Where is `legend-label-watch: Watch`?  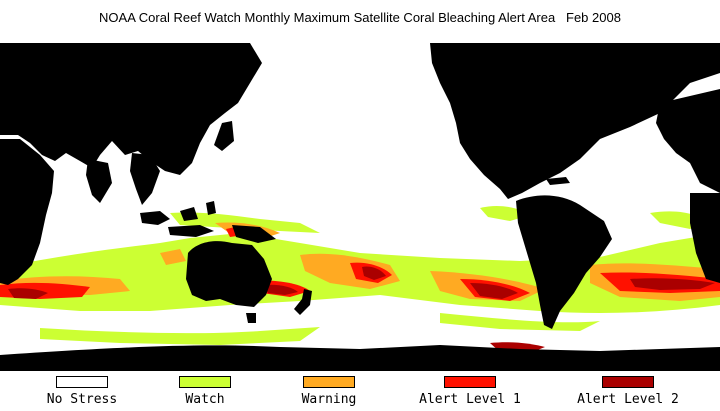
legend-label-watch: Watch is located at coordinates (205, 399).